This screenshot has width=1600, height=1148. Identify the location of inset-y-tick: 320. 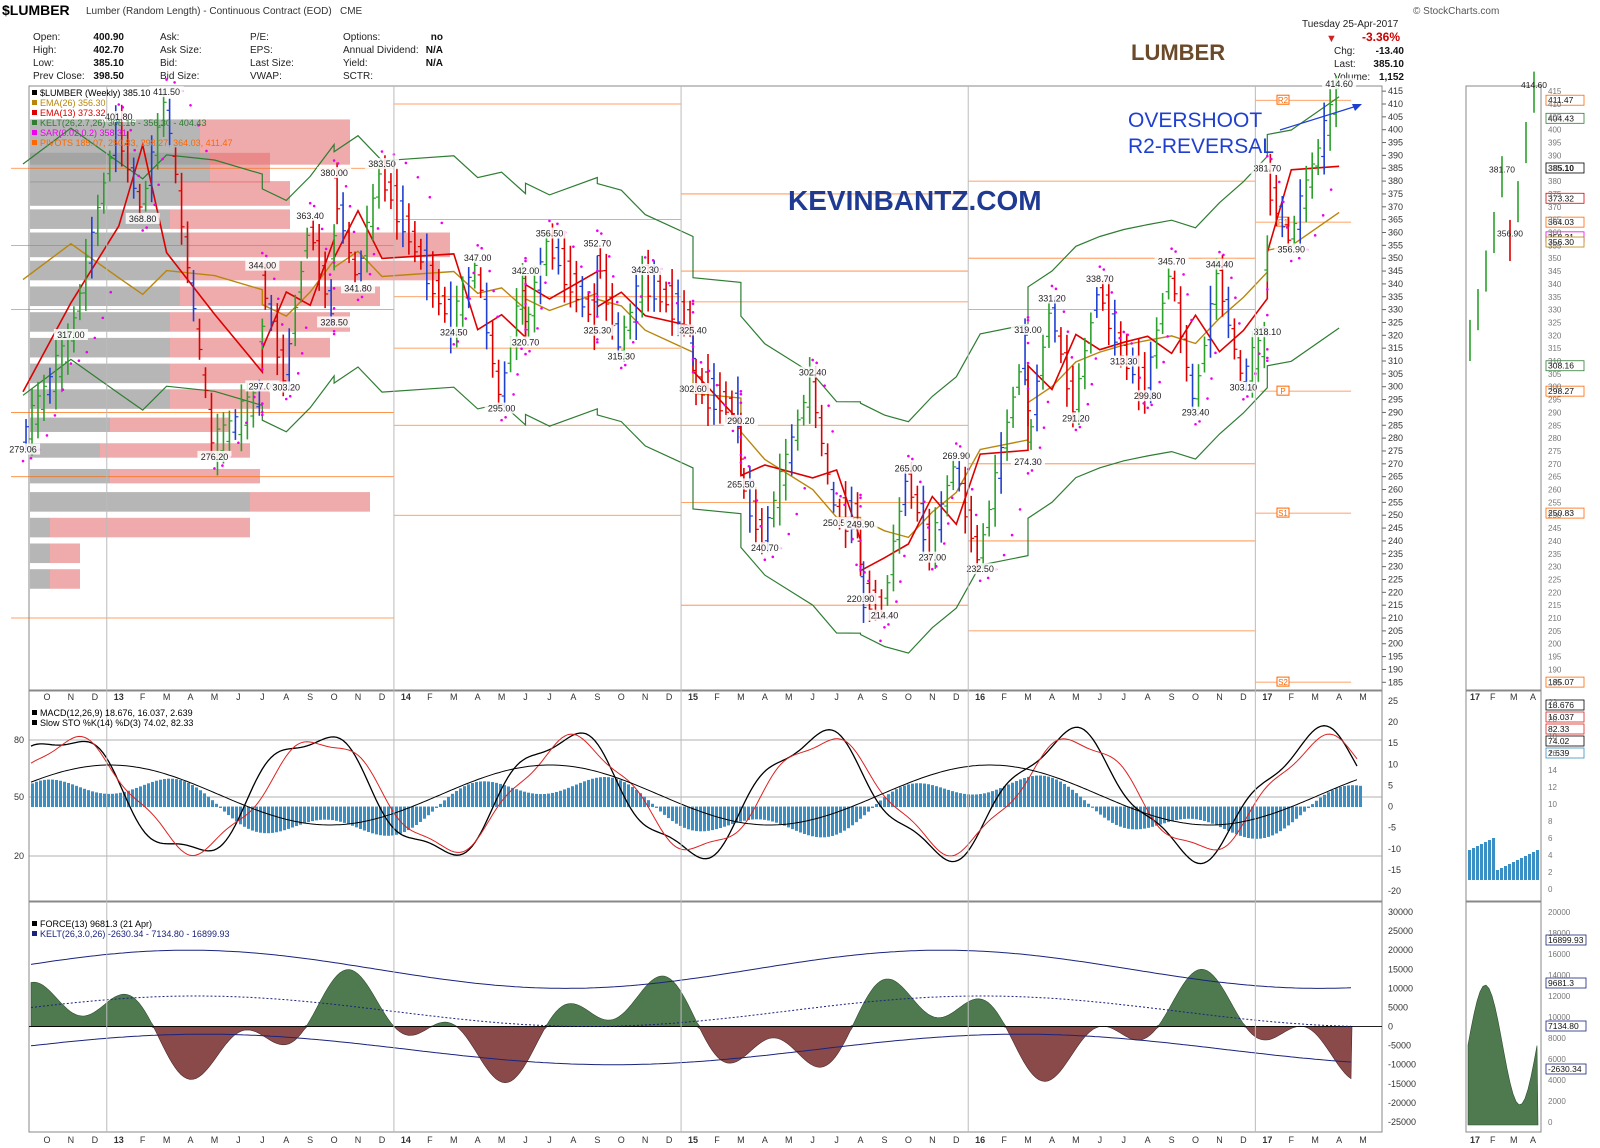
(1555, 335).